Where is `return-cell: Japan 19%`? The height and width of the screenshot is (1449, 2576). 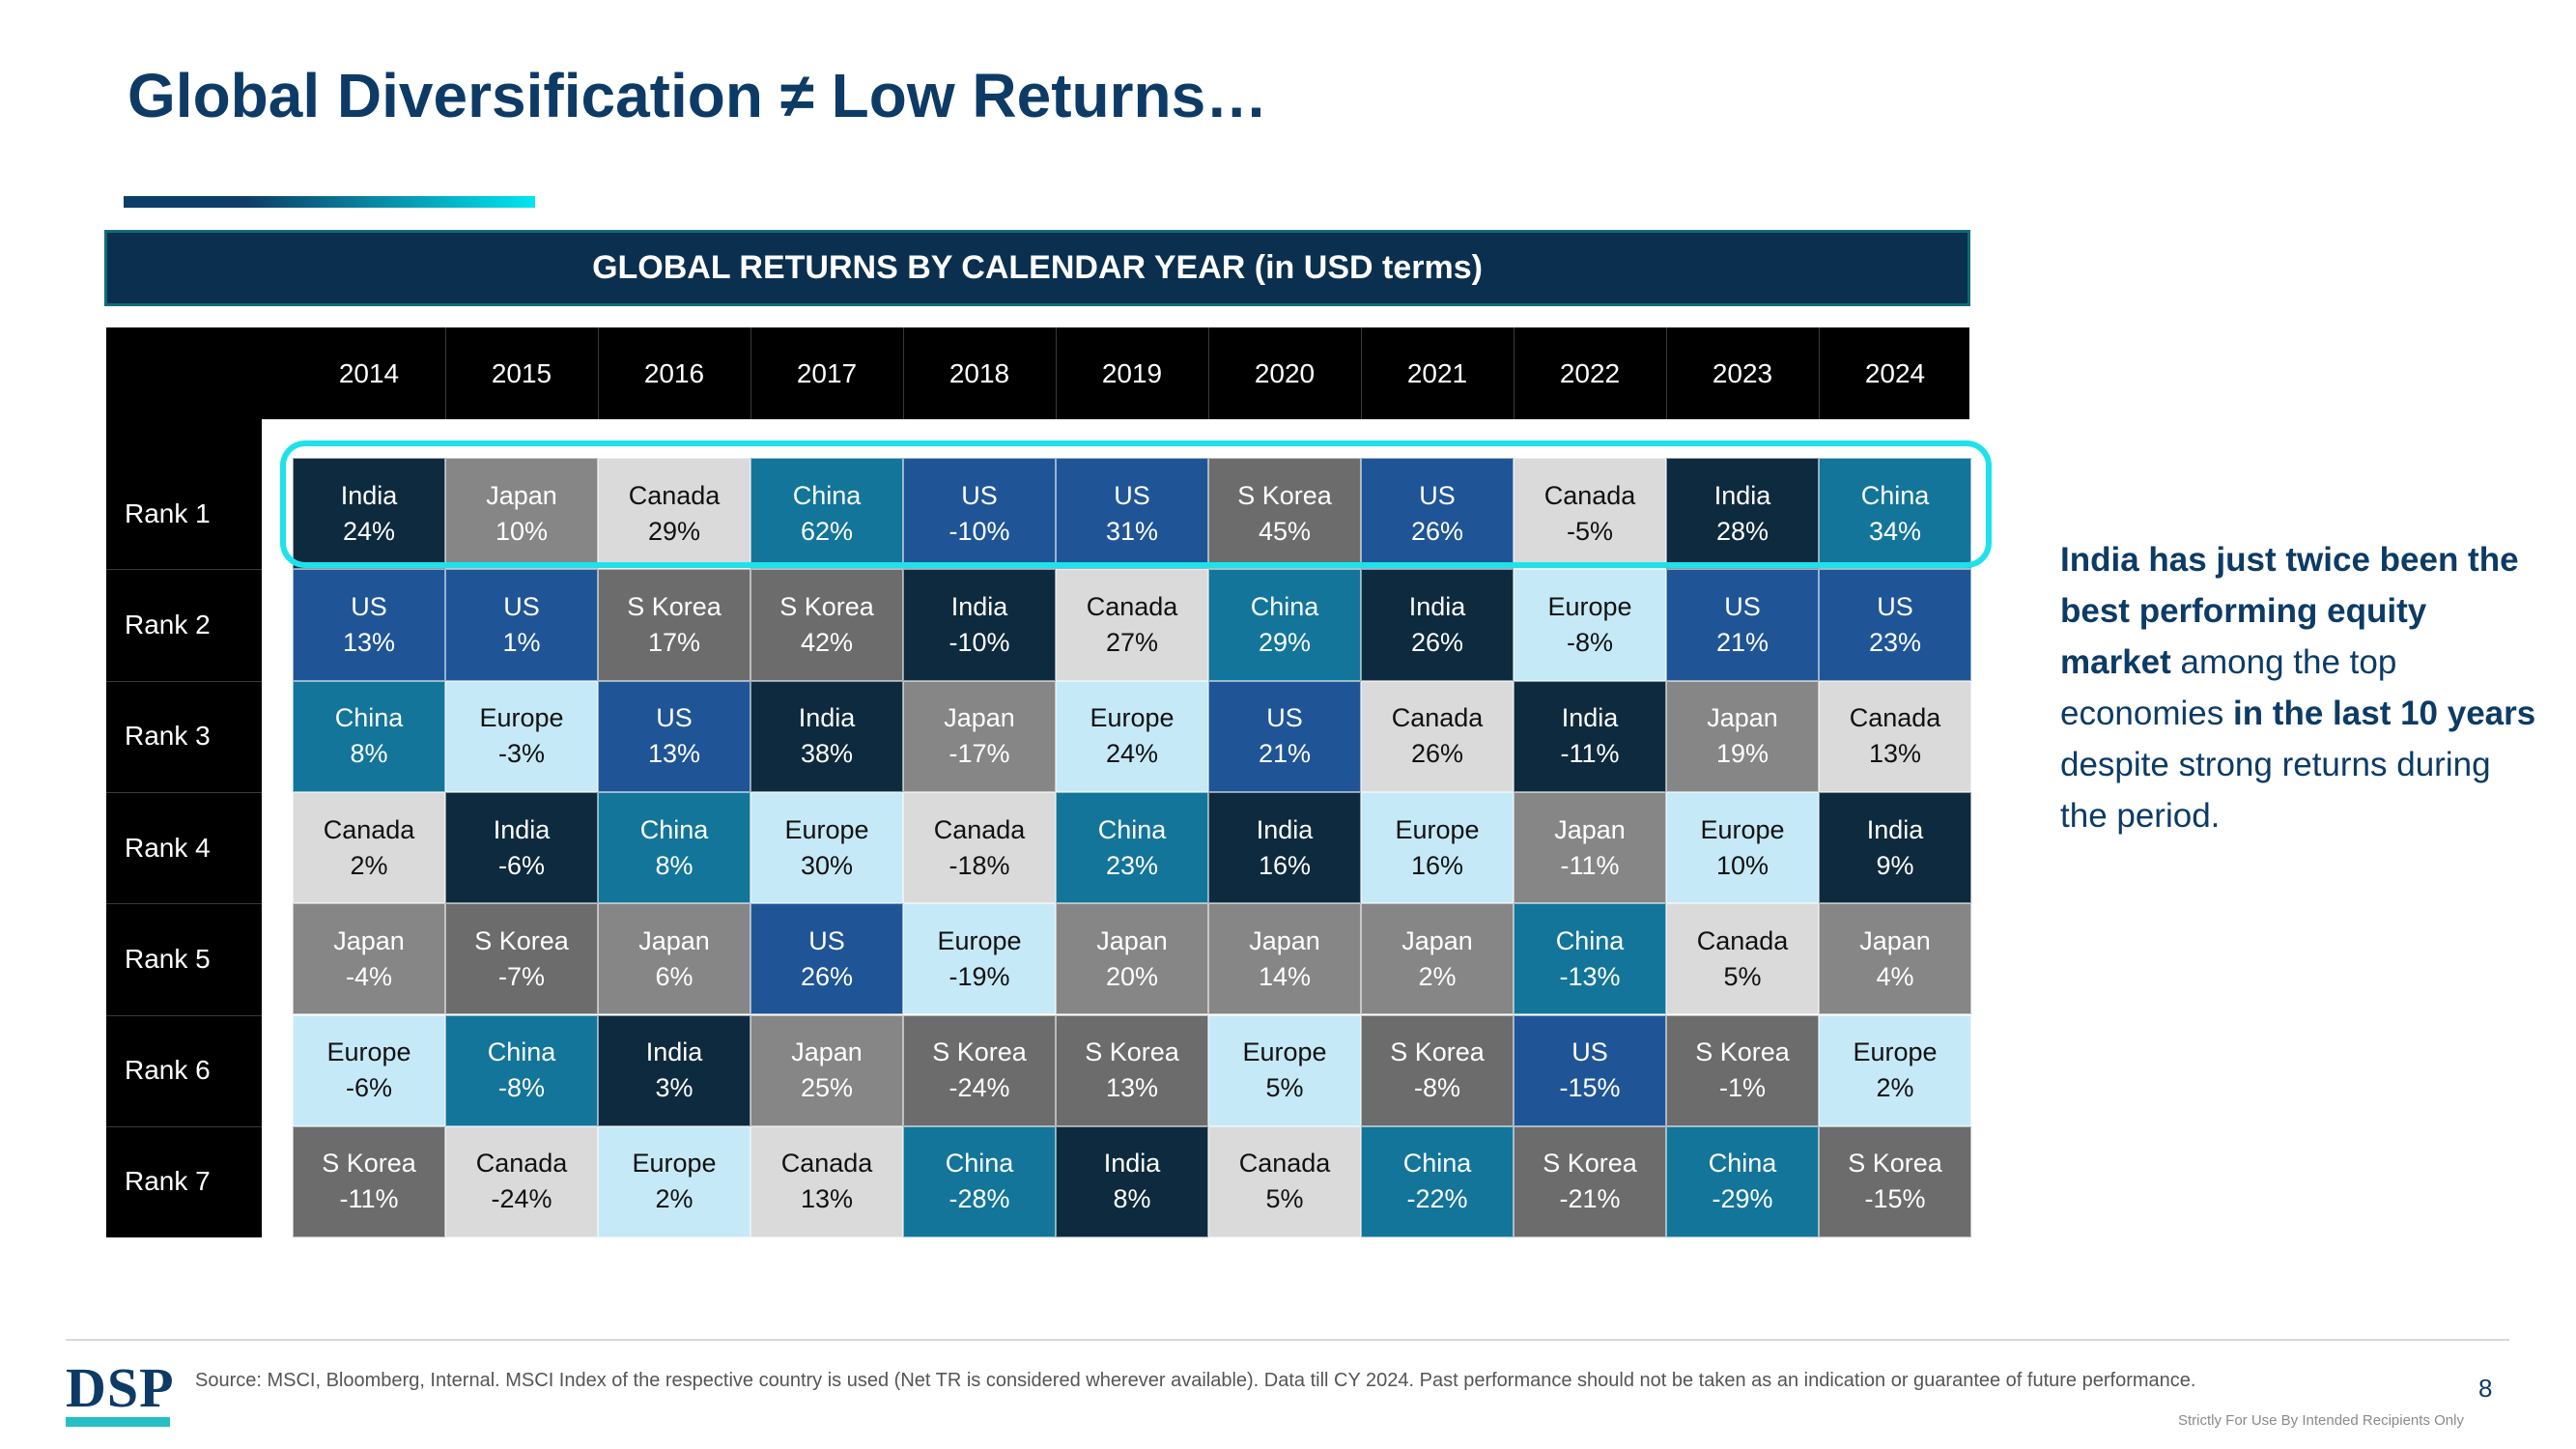
return-cell: Japan 19% is located at coordinates (1742, 736).